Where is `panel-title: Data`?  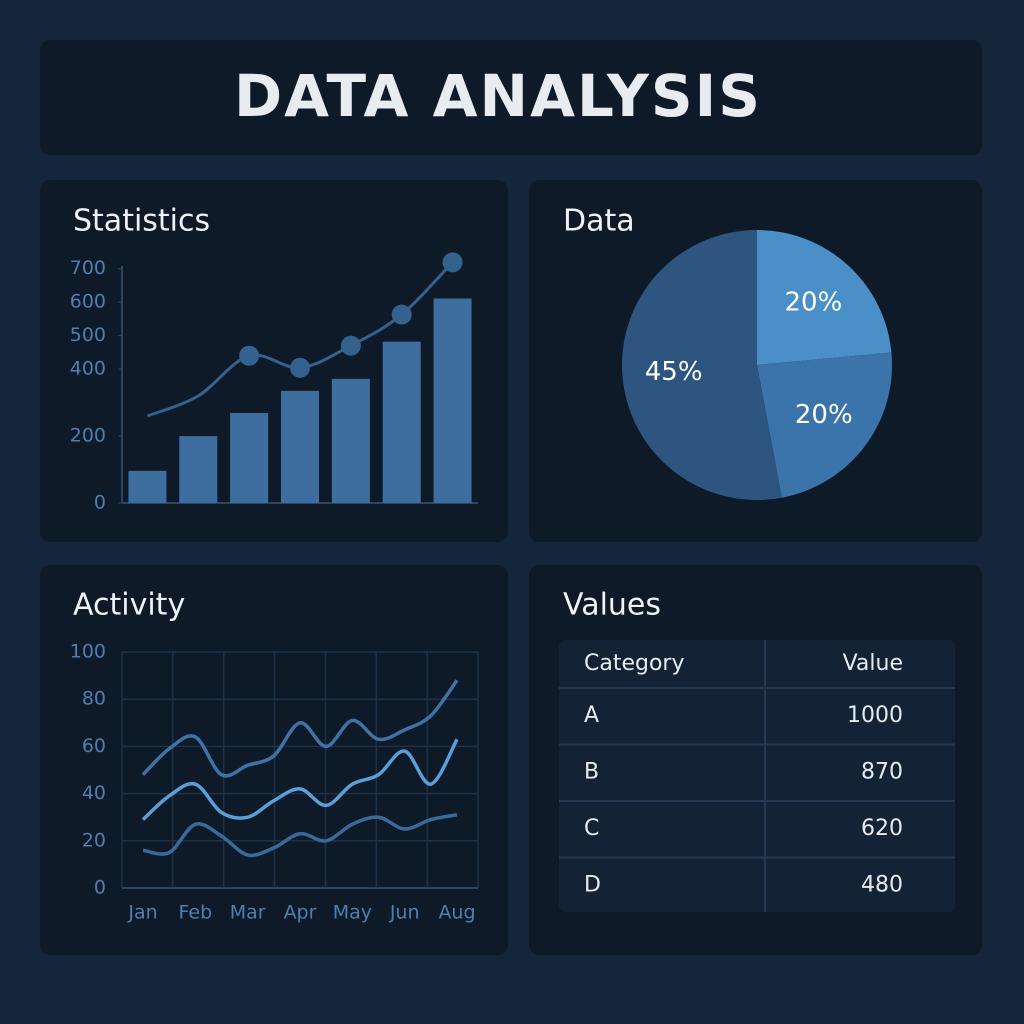
panel-title: Data is located at coordinates (599, 221).